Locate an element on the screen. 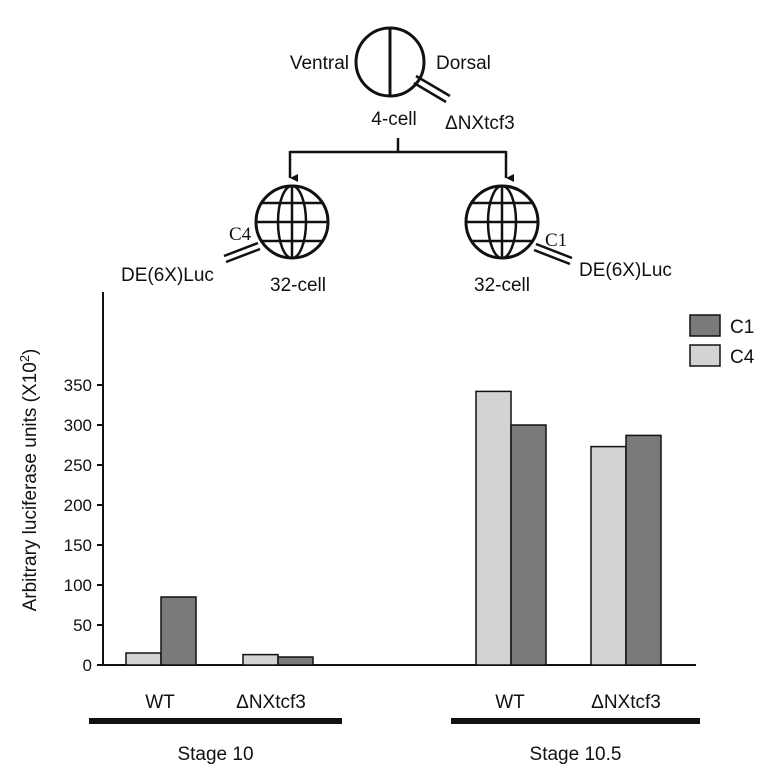  c1-blastomere-label: C1 is located at coordinates (556, 240).